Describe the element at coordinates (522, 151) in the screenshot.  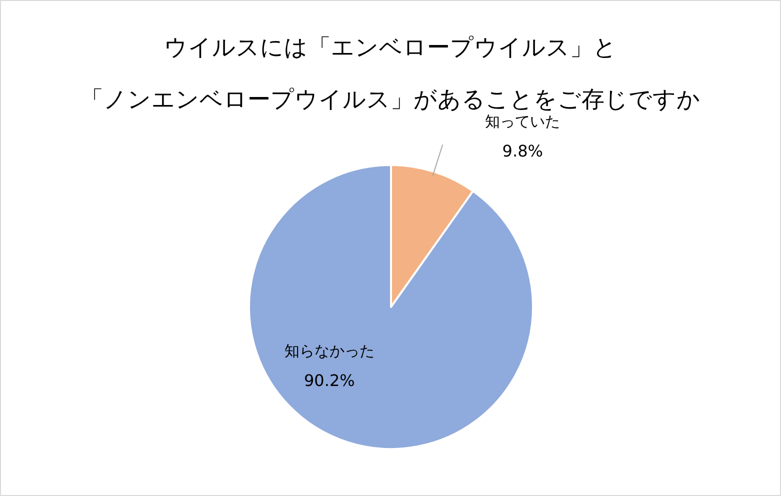
I see `data-label: 9.8%` at that location.